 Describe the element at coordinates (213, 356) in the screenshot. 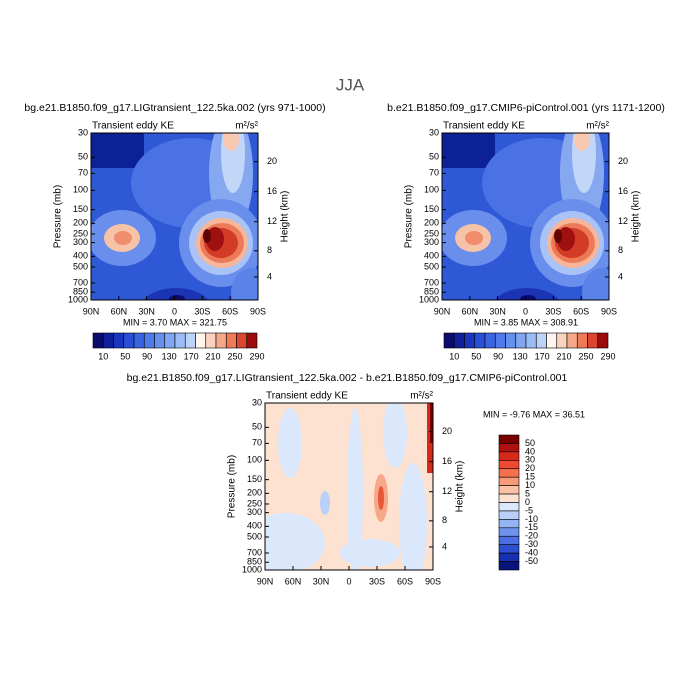

I see `colorbar-label: 210` at that location.